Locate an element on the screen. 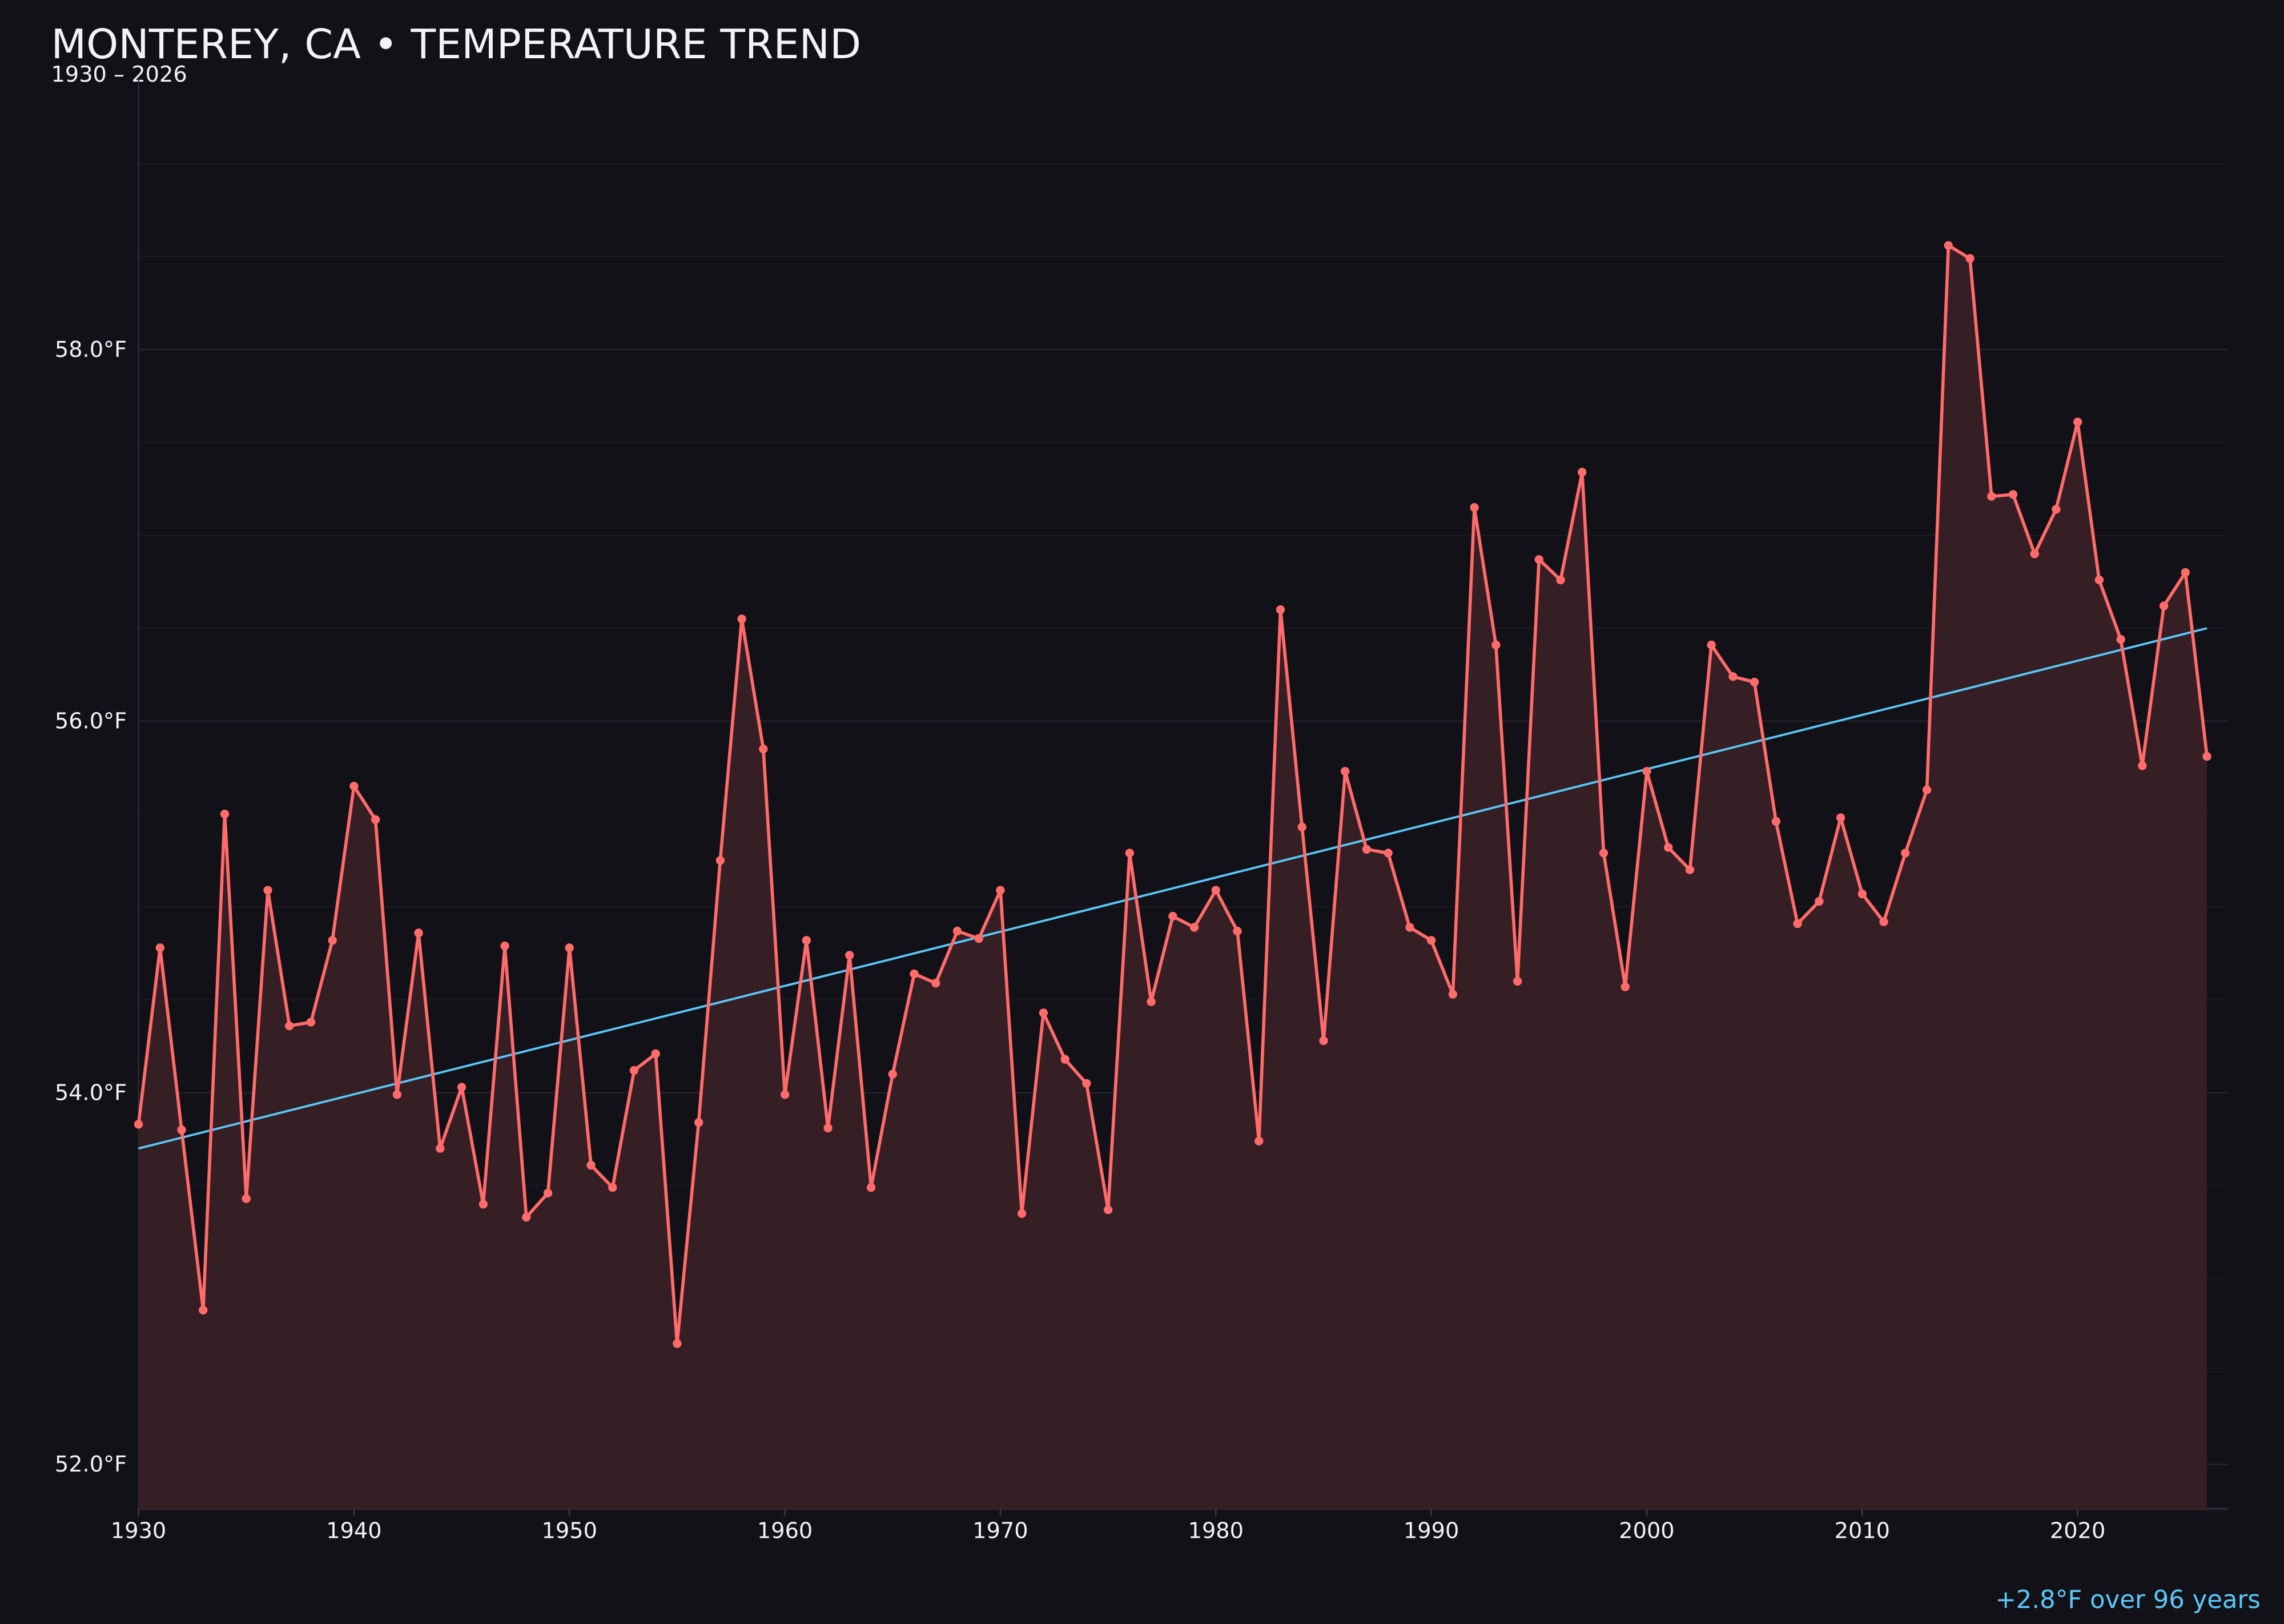 This screenshot has height=1624, width=2284. x-tick-label: 1930 is located at coordinates (138, 1531).